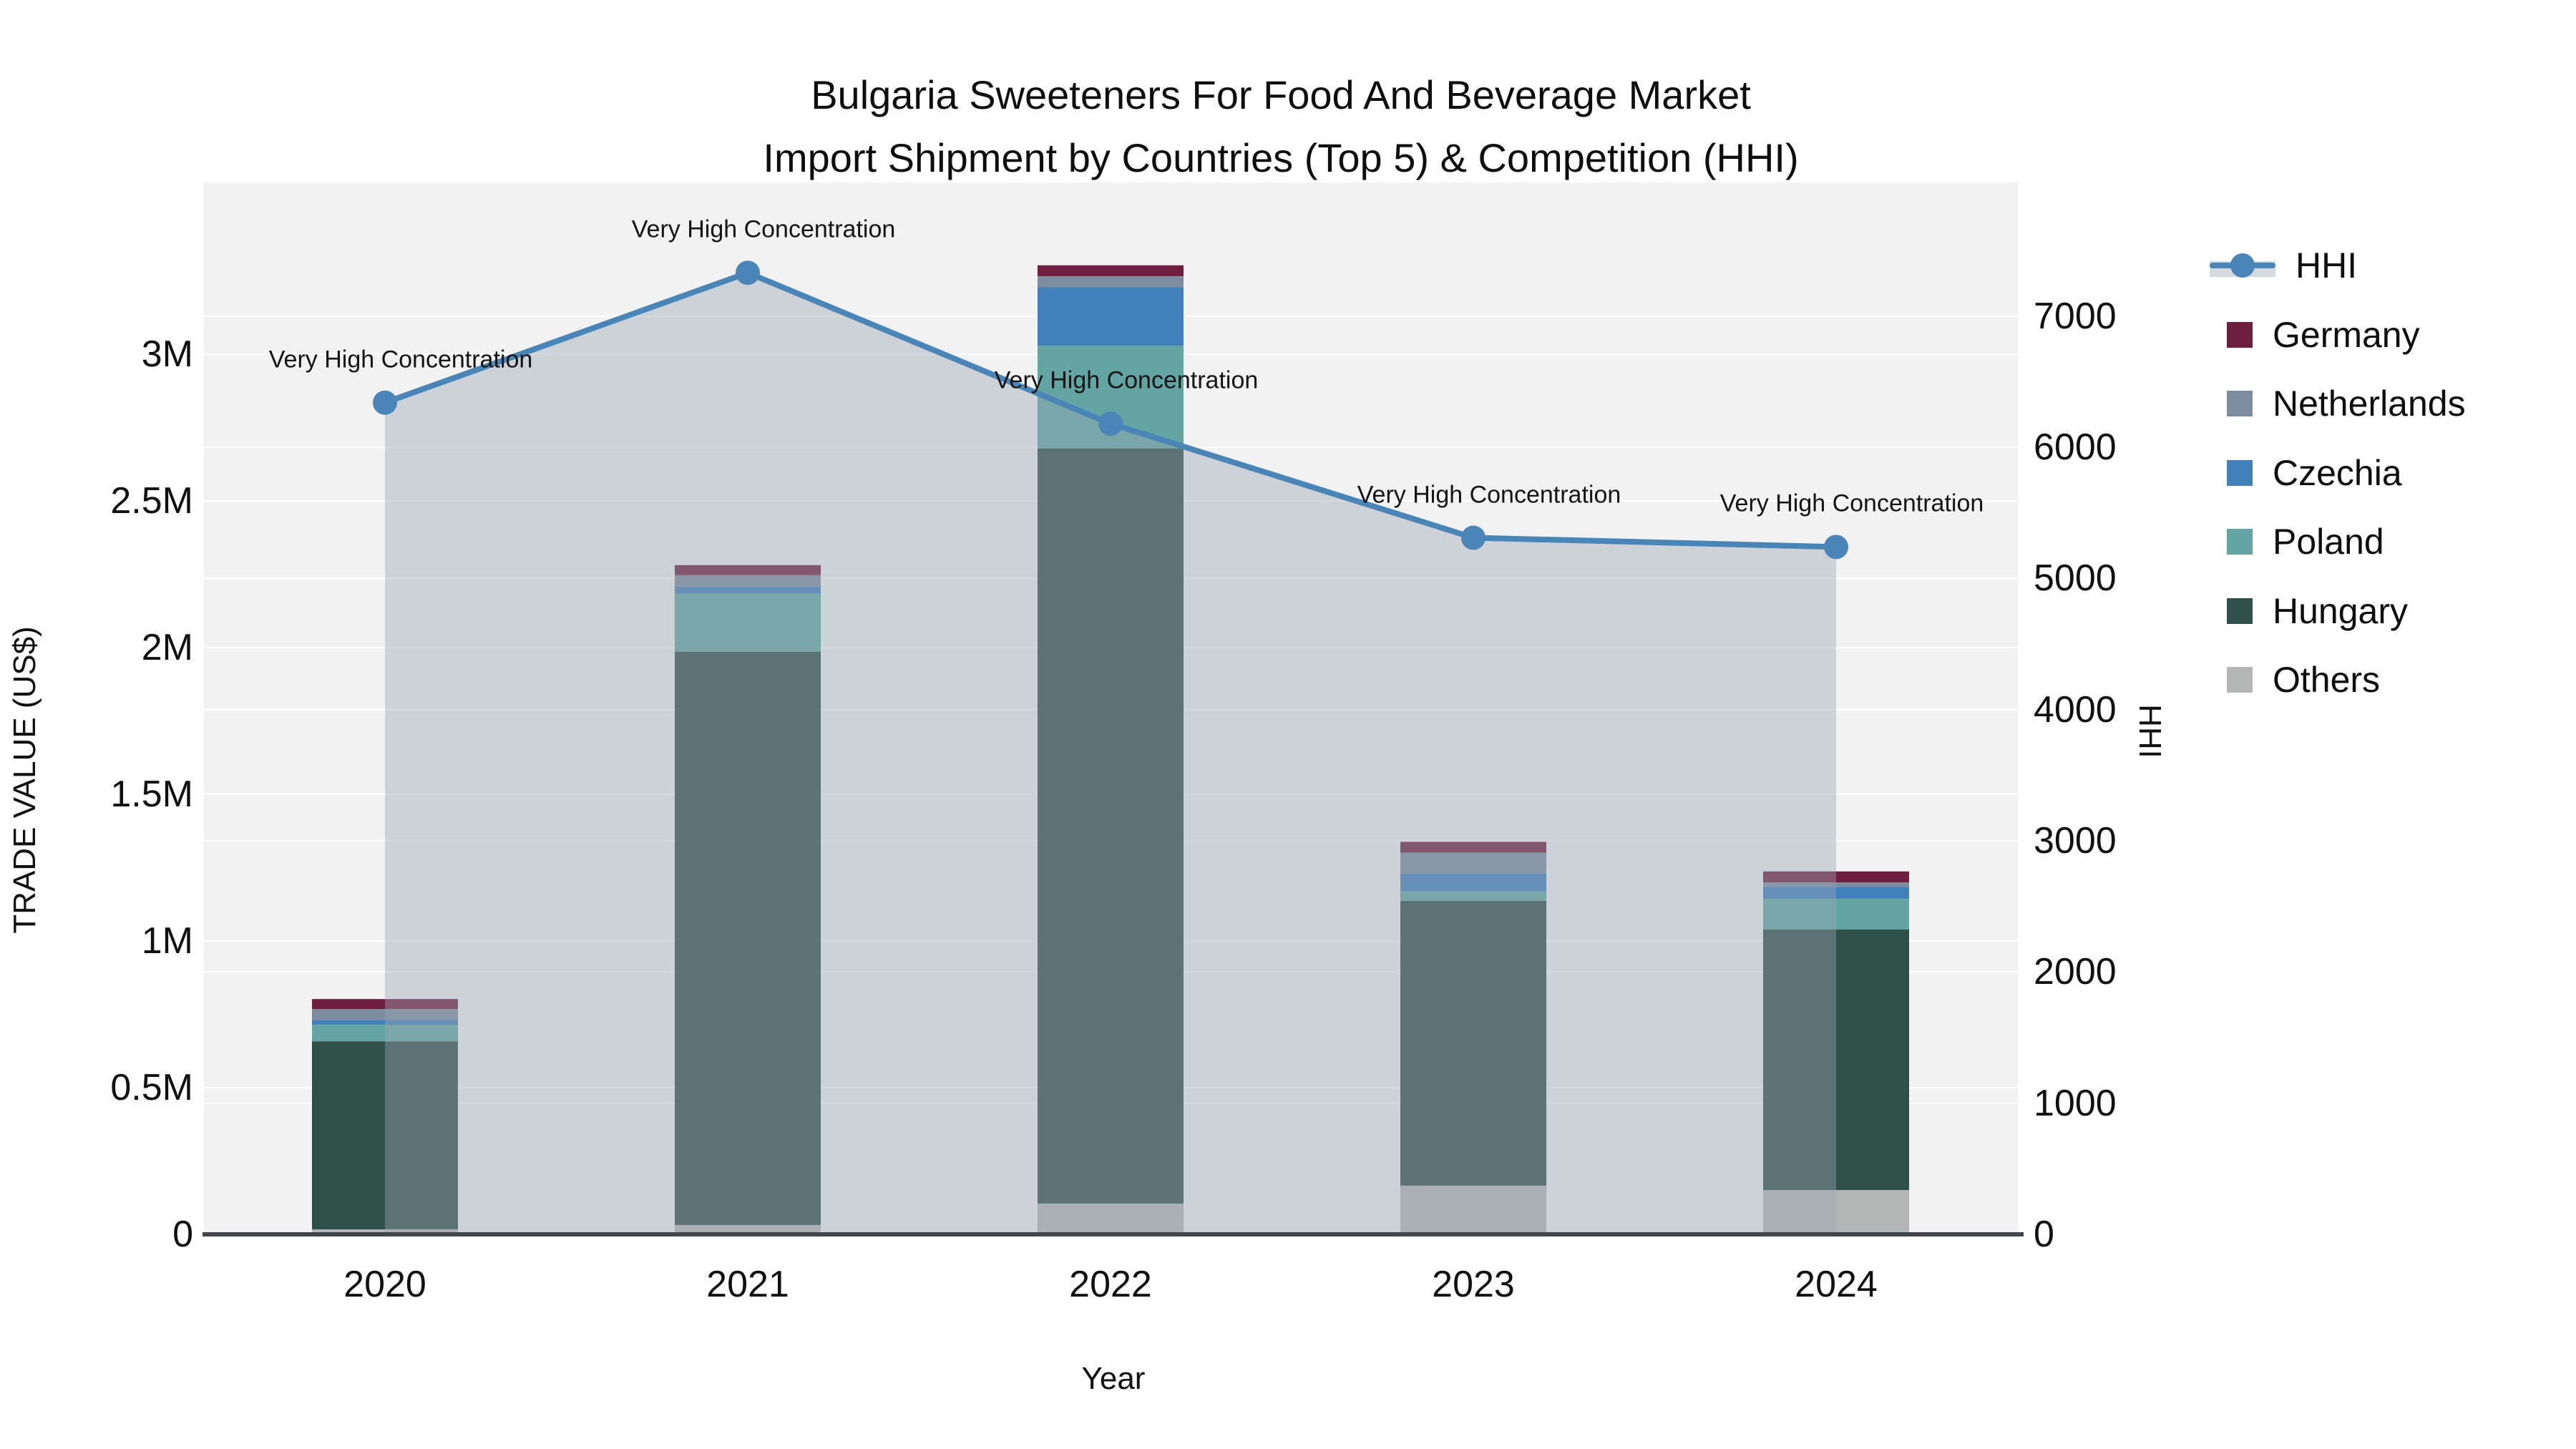 The height and width of the screenshot is (1449, 2576). Describe the element at coordinates (384, 1284) in the screenshot. I see `x-tick-2020: 2020` at that location.